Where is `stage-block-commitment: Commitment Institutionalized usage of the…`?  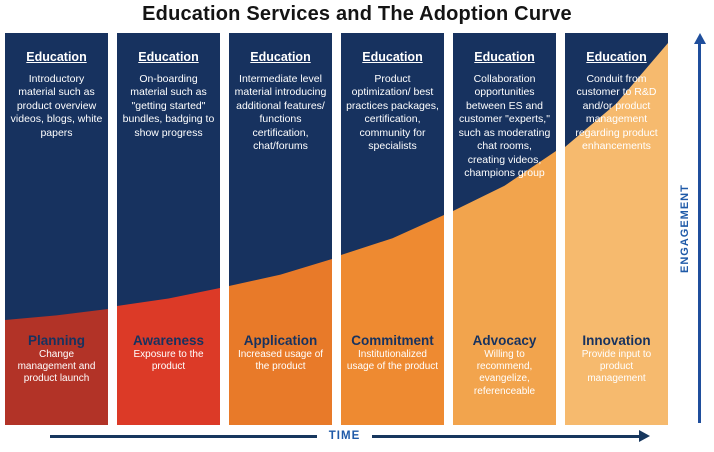
stage-block-commitment: Commitment Institutionalized usage of the… is located at coordinates (392, 379).